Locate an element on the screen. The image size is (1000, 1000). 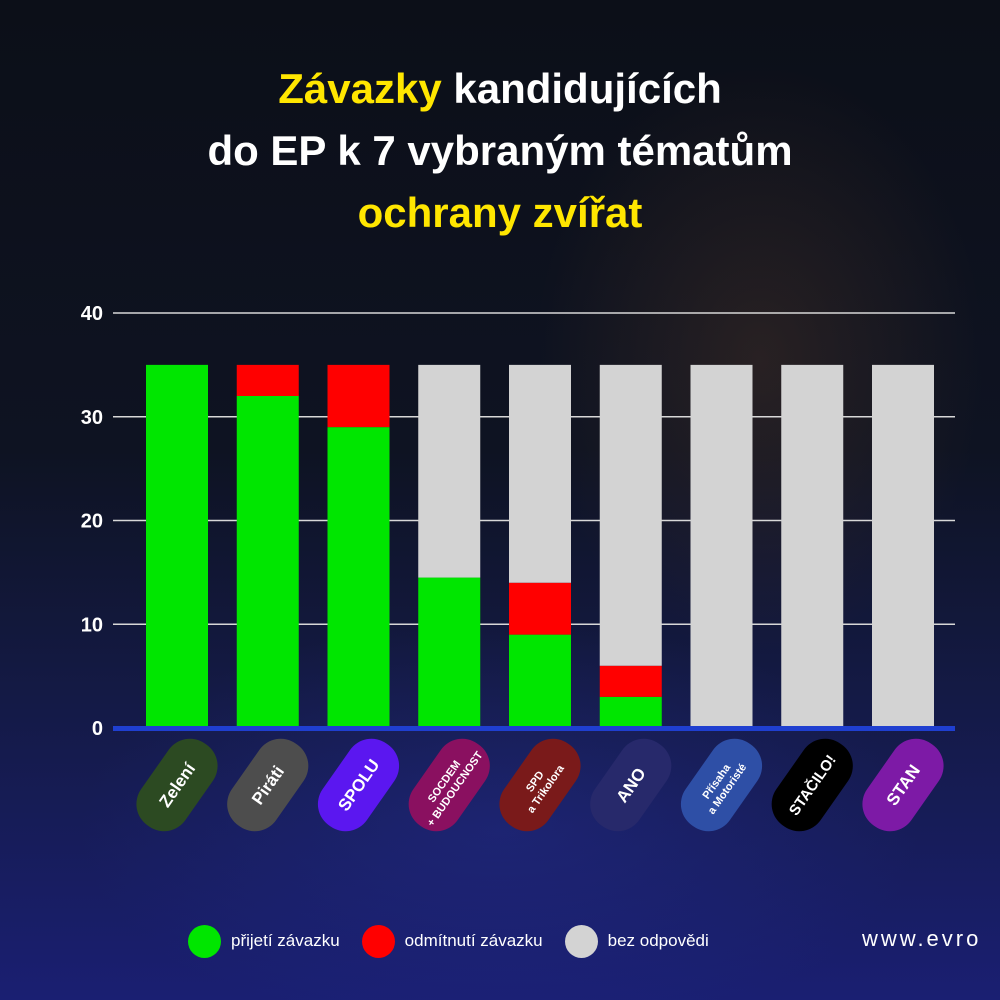
category-label-pill: Zelení is located at coordinates (177, 785).